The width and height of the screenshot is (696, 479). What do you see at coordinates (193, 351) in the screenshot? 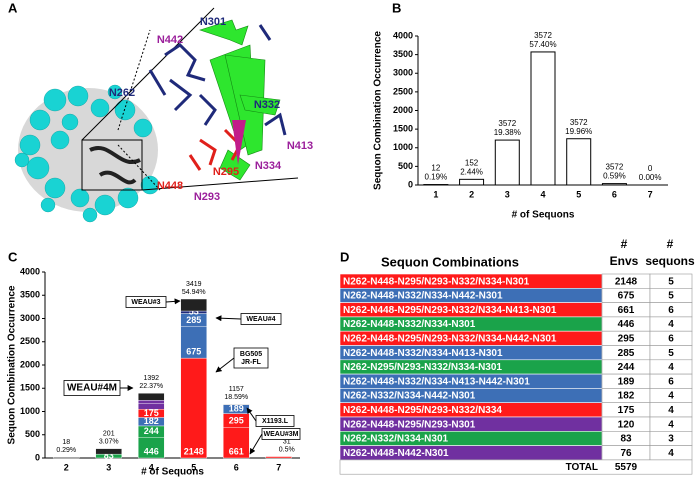
I see `segment-label: 675` at bounding box center [193, 351].